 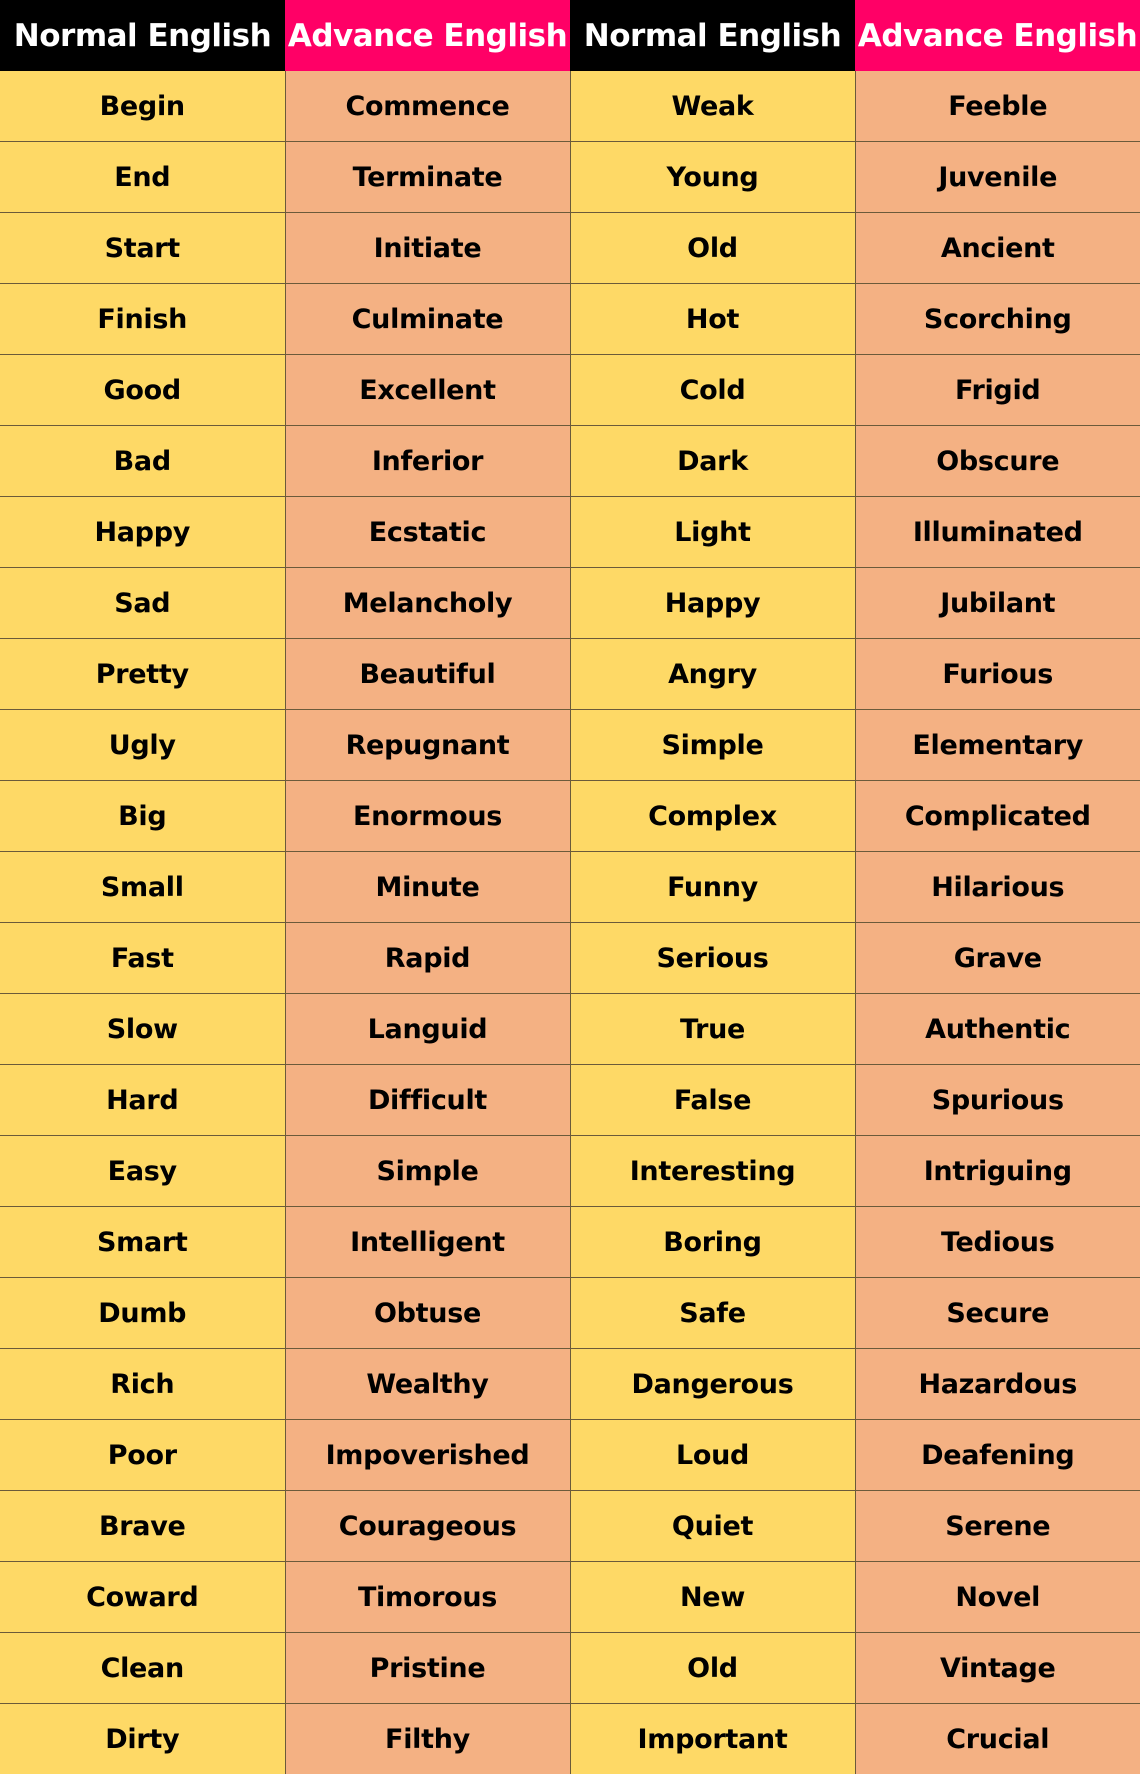 I want to click on normal-word-cell: End, so click(x=142, y=177).